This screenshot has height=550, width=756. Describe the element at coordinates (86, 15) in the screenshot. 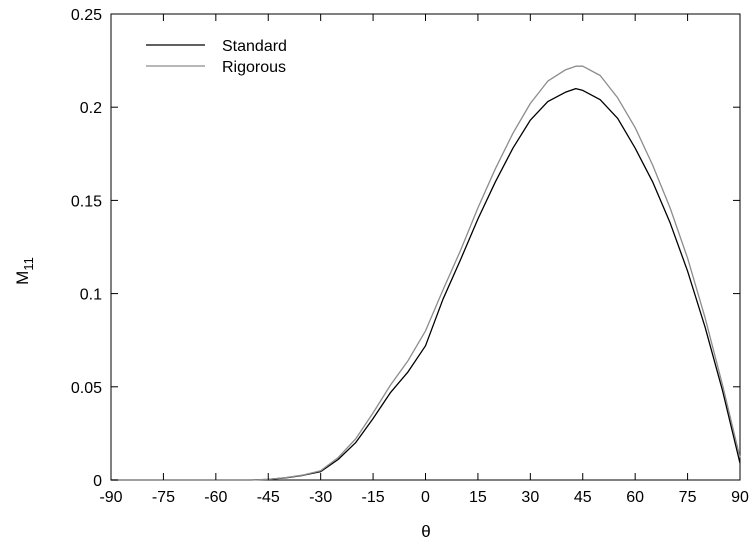

I see `y-tick-label: 0.25` at that location.